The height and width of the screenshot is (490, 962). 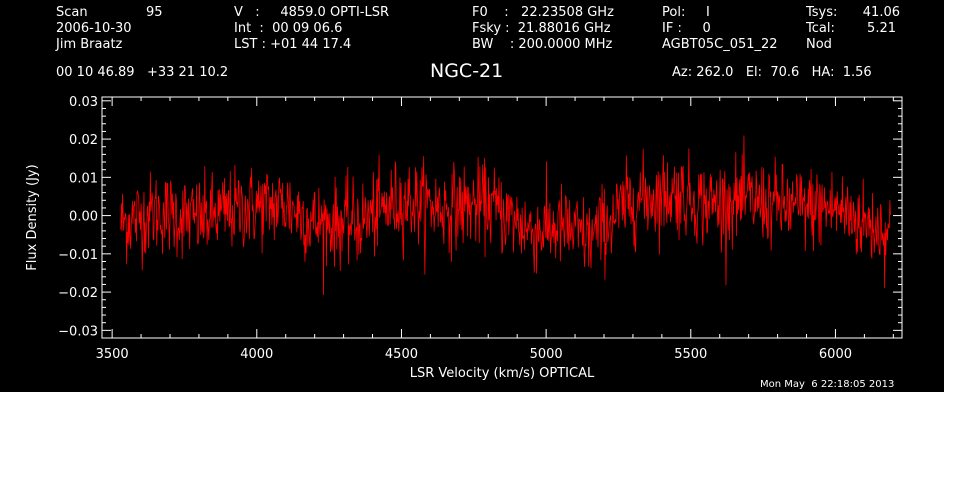 I want to click on lst-info: LST : +01 44 17.4, so click(x=293, y=44).